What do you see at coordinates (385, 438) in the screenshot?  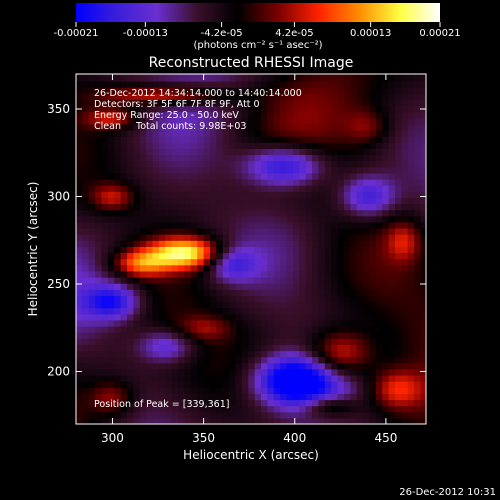 I see `x-tick-label: 450` at bounding box center [385, 438].